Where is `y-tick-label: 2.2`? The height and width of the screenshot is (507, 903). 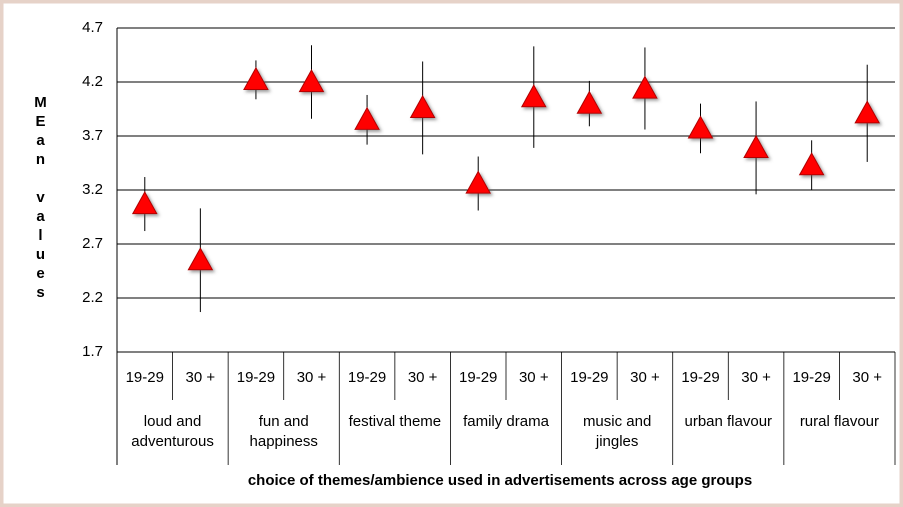
y-tick-label: 2.2 is located at coordinates (92, 297).